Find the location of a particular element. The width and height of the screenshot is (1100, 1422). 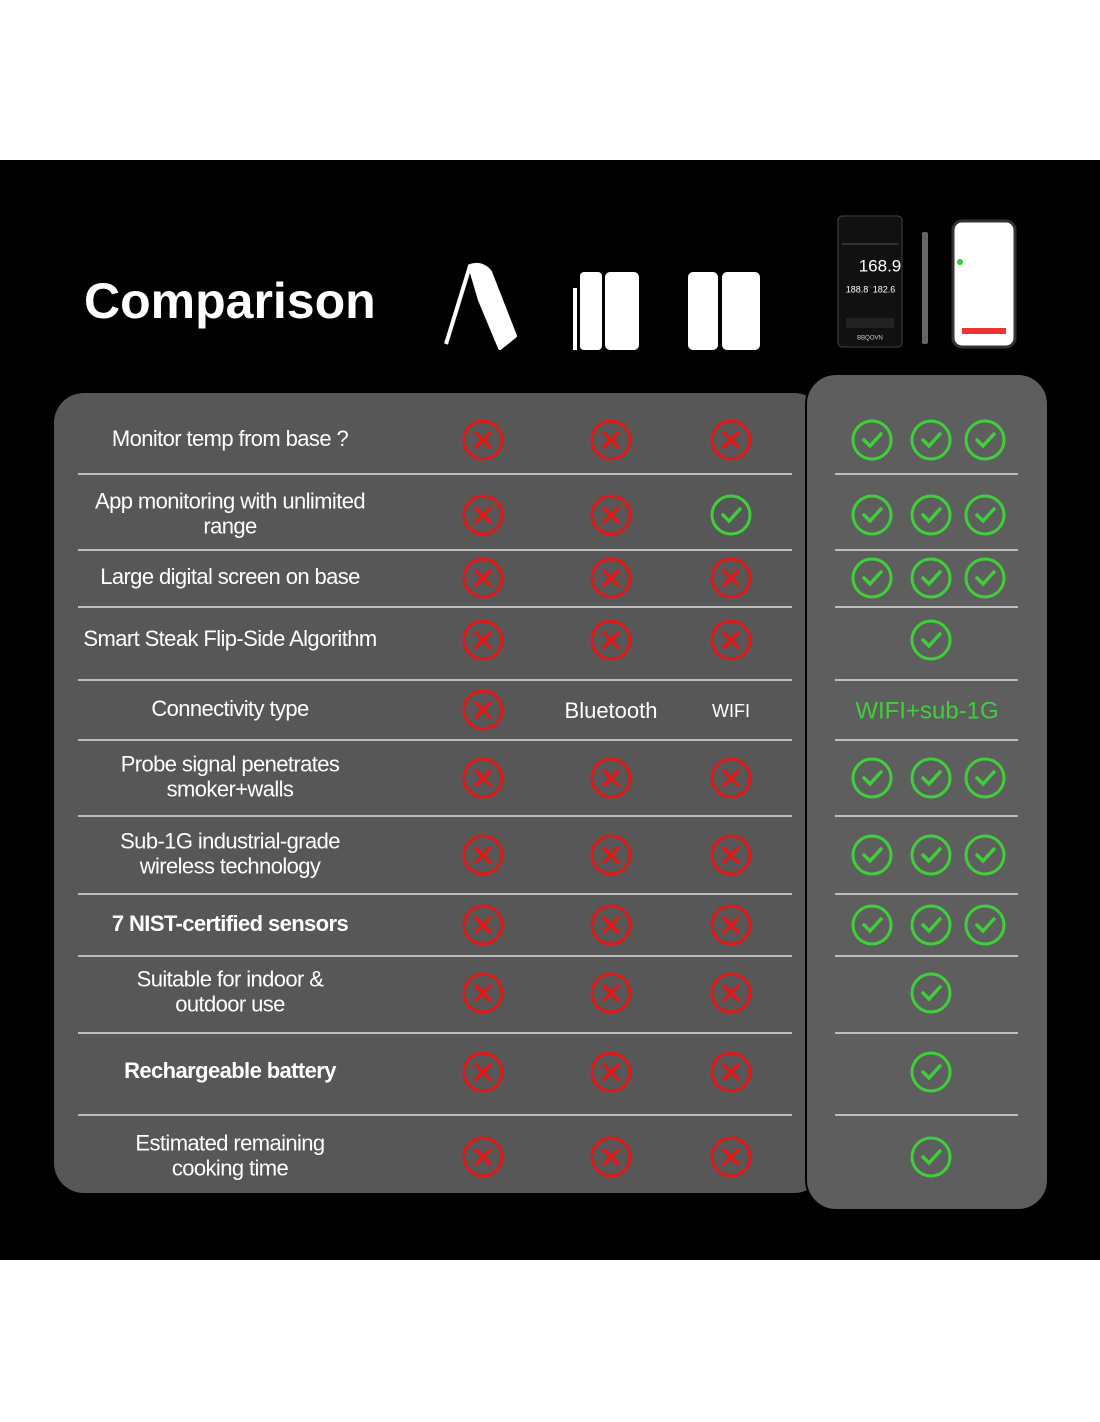

device-reading: 168.9 is located at coordinates (880, 265).